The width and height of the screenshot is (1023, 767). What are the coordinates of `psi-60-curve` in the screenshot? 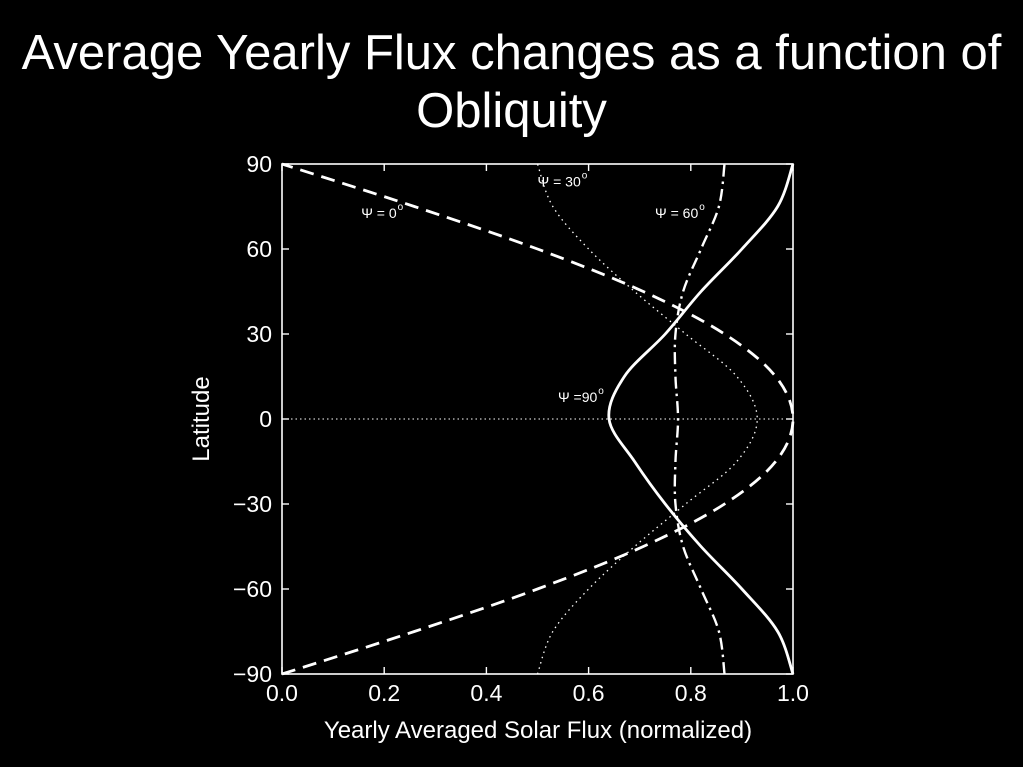 It's located at (699, 419).